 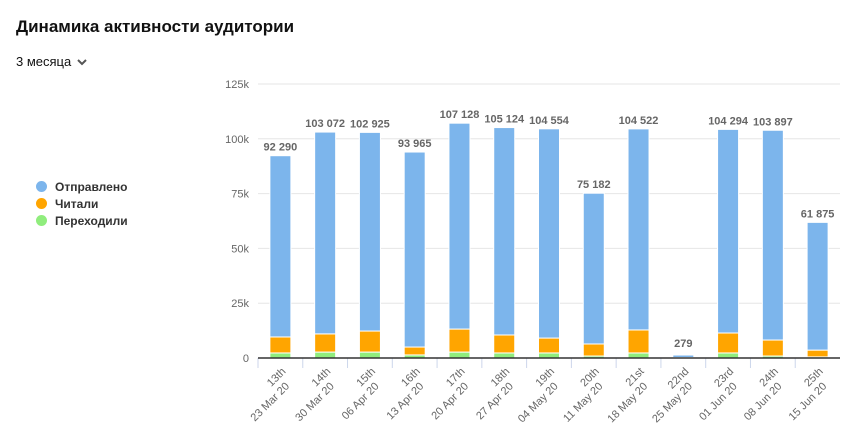 What do you see at coordinates (268, 395) in the screenshot?
I see `x-tick-label: 13th23 Mar 20` at bounding box center [268, 395].